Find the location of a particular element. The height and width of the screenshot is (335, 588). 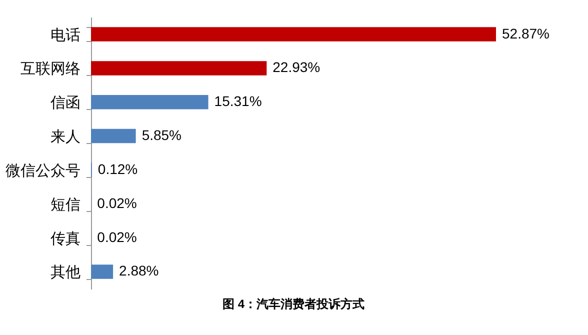

data-label: 2.88% is located at coordinates (139, 270).